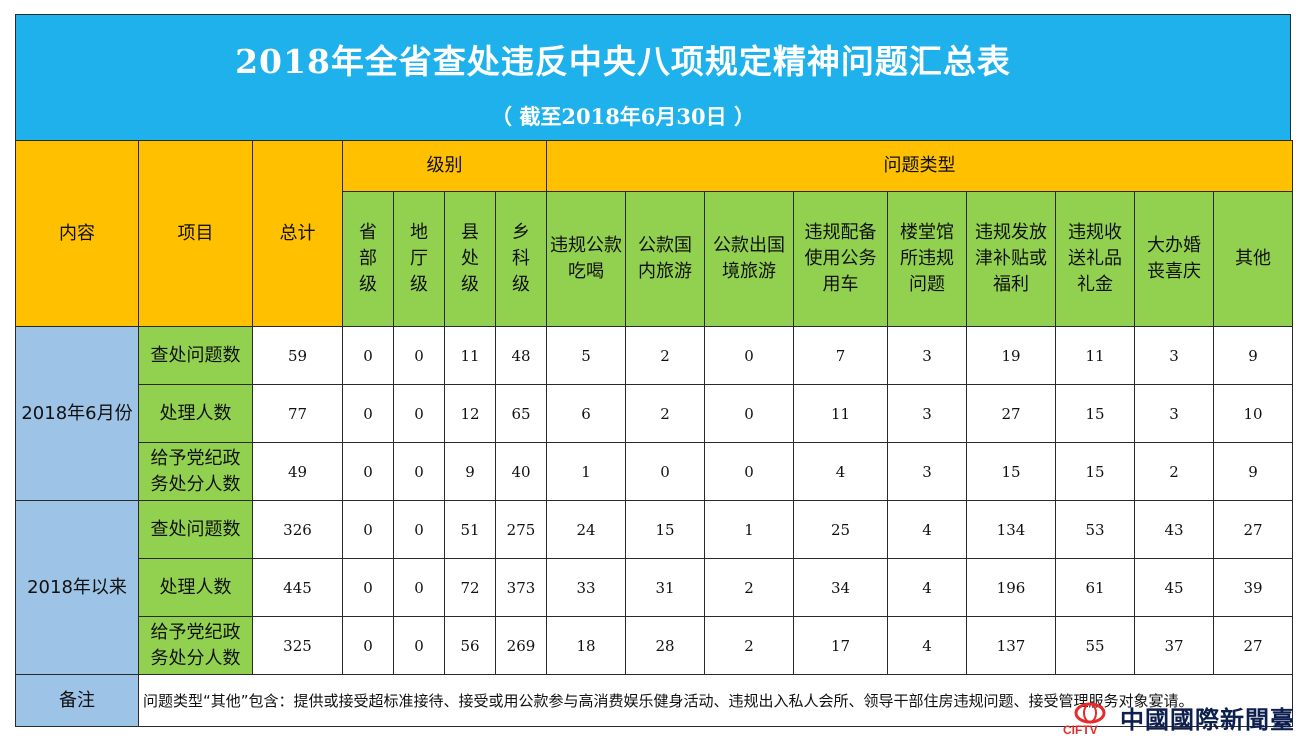 This screenshot has height=743, width=1307. What do you see at coordinates (1011, 355) in the screenshot?
I see `data-cell: 19` at bounding box center [1011, 355].